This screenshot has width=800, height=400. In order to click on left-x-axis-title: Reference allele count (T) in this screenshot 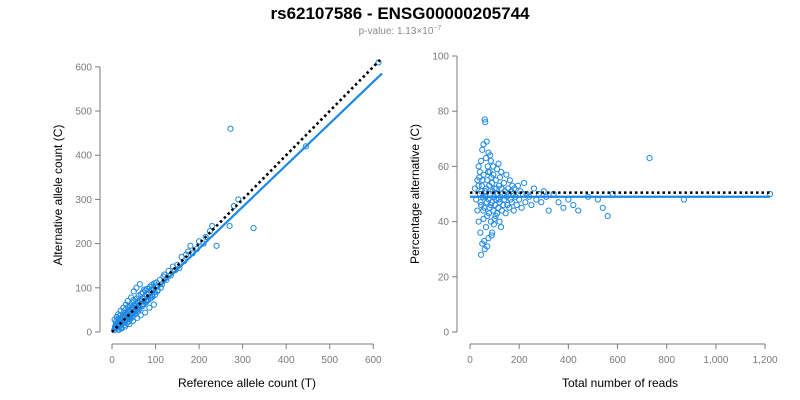, I will do `click(247, 383)`.